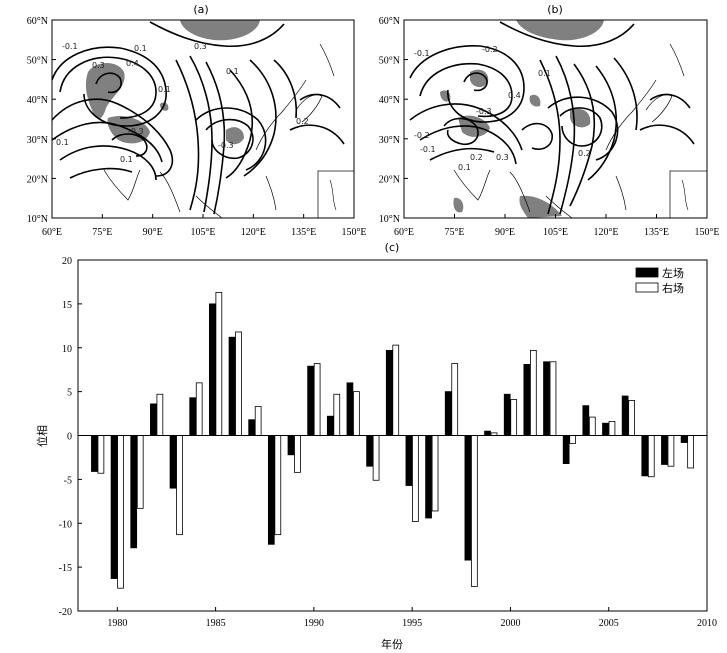 The image size is (727, 653). I want to click on contour-label: 0.4, so click(132, 63).